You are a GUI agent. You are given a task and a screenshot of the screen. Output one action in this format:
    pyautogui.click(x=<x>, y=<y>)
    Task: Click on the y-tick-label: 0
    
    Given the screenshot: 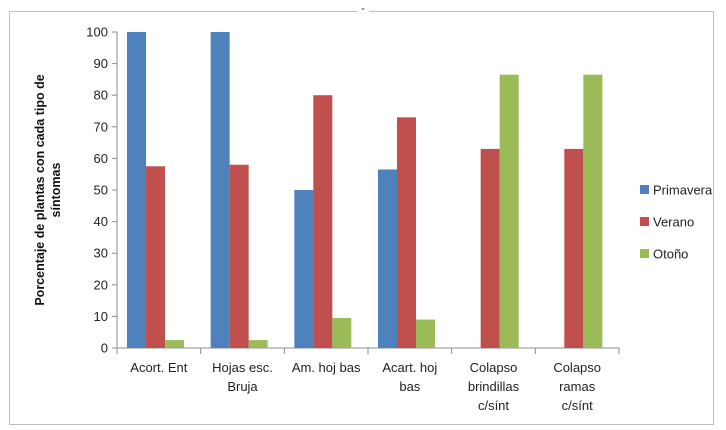 What is the action you would take?
    pyautogui.click(x=104, y=348)
    